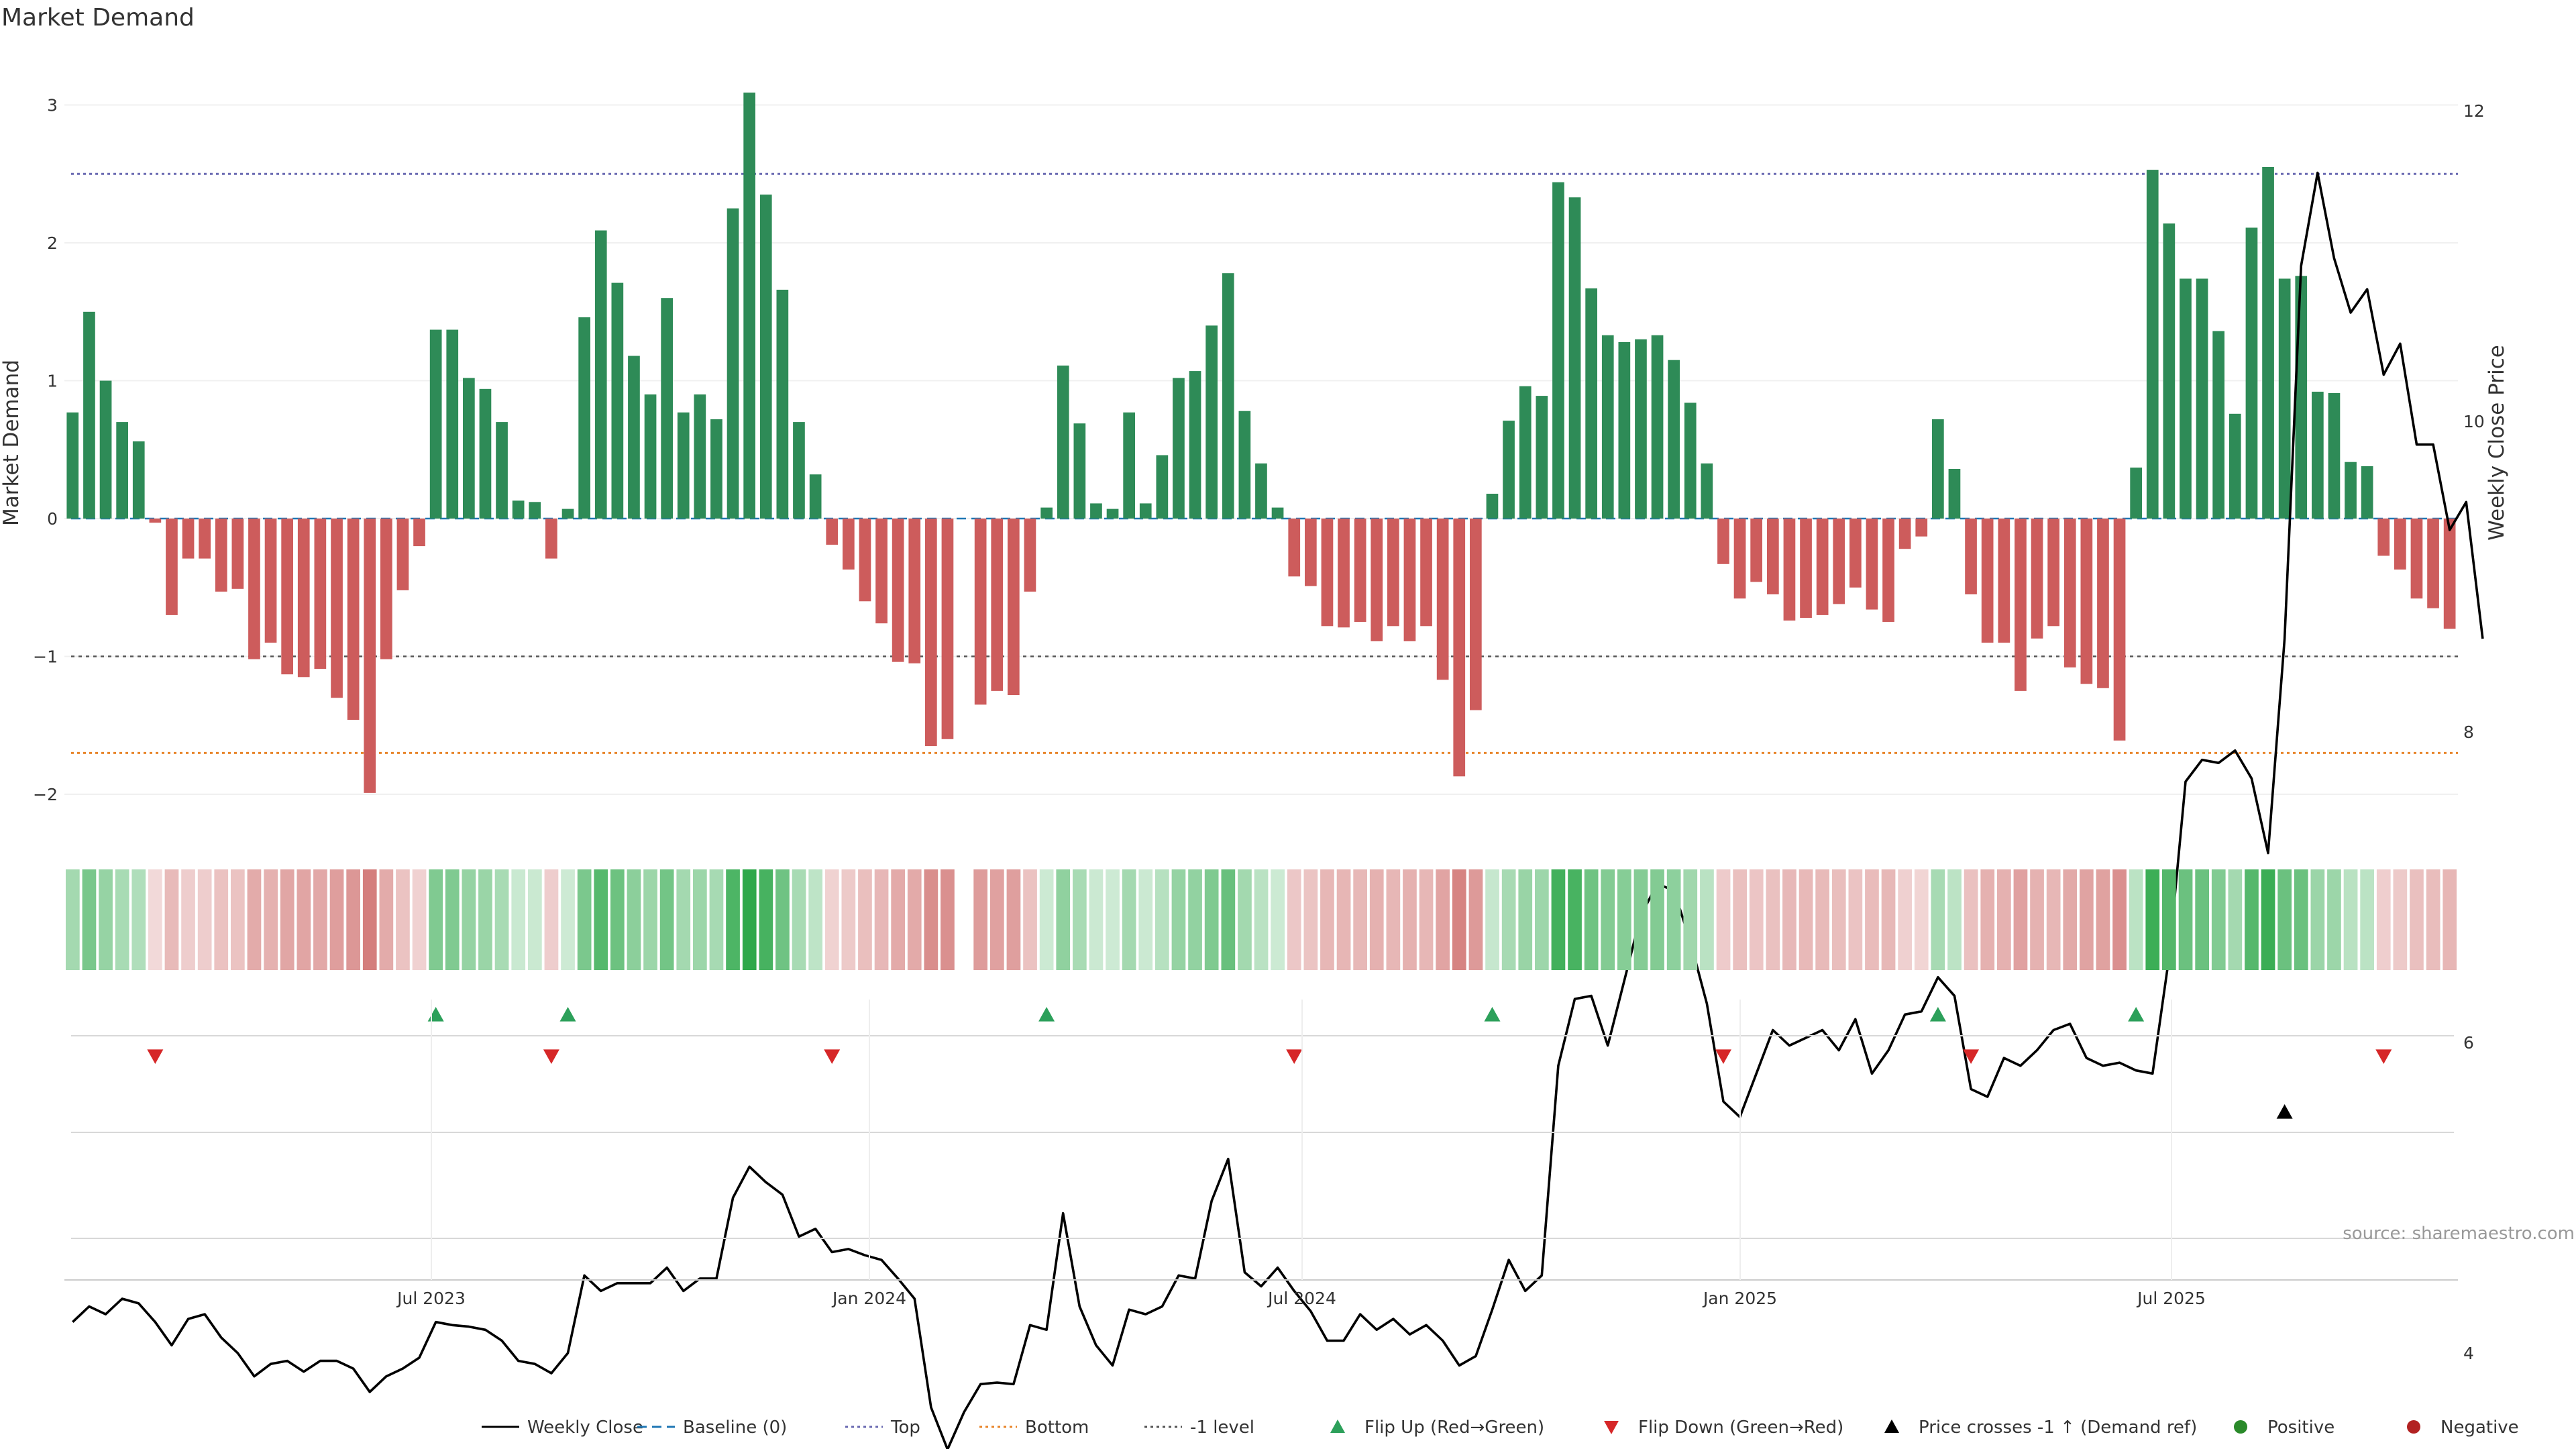  I want to click on legend-label: Positive, so click(2300, 1427).